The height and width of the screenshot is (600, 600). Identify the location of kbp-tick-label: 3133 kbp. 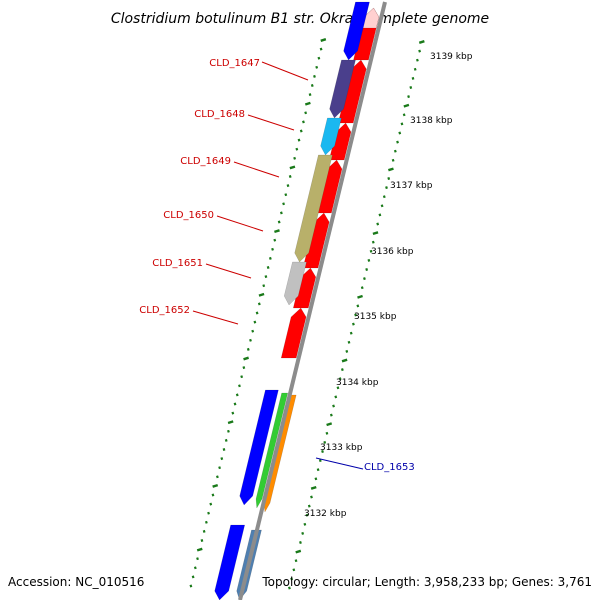
(341, 448).